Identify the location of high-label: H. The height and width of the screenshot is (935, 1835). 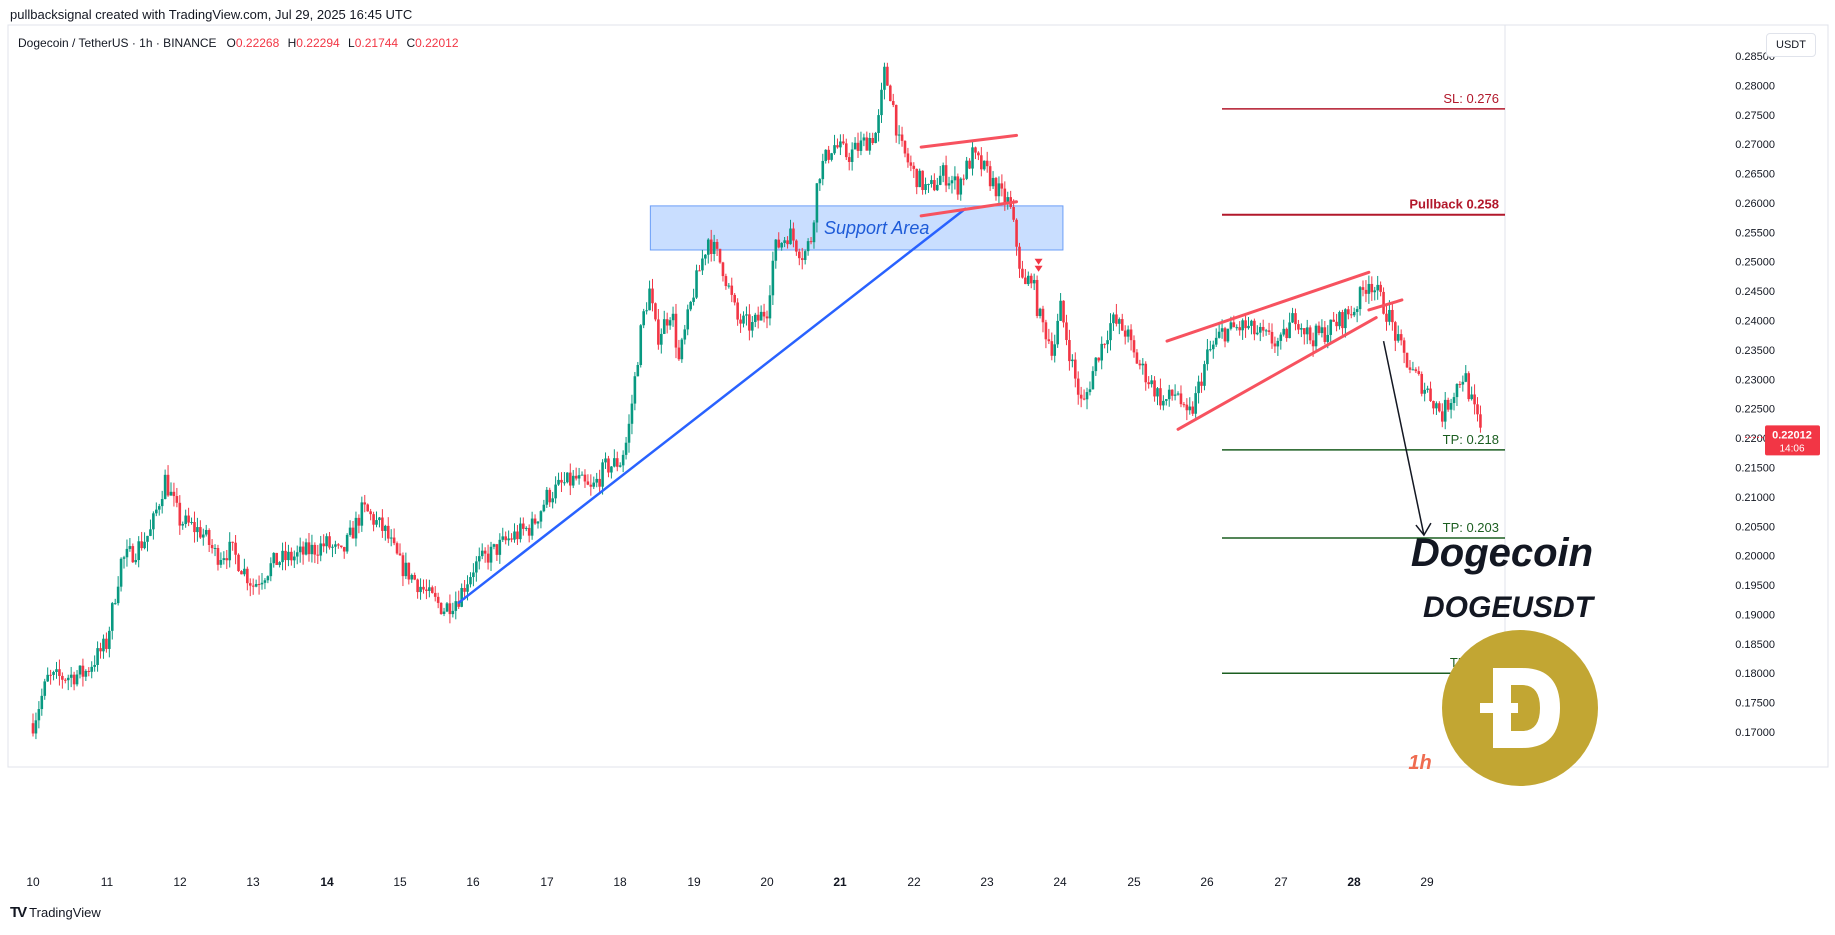
(292, 43).